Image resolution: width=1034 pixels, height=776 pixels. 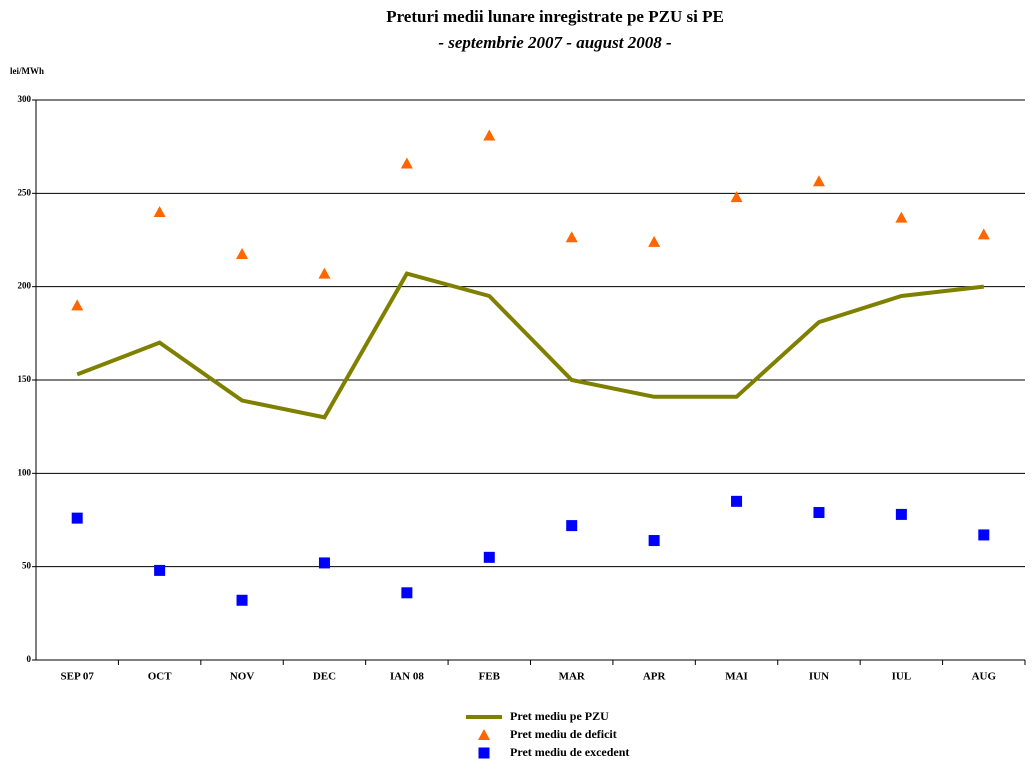 I want to click on x-tick-label: FEB, so click(x=490, y=677).